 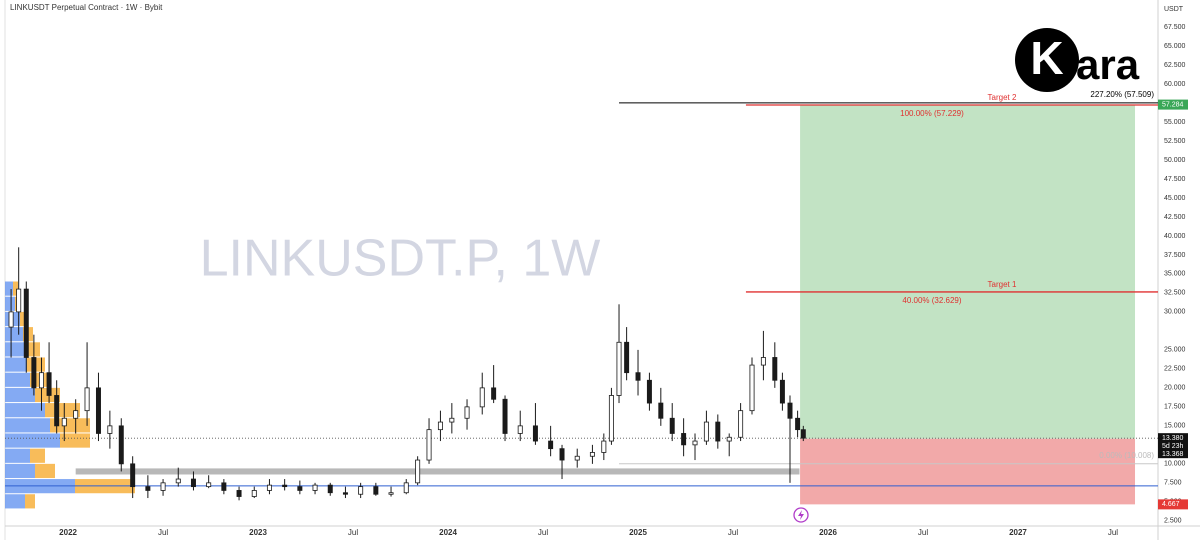 What do you see at coordinates (68, 532) in the screenshot?
I see `x-tick-label: 2022` at bounding box center [68, 532].